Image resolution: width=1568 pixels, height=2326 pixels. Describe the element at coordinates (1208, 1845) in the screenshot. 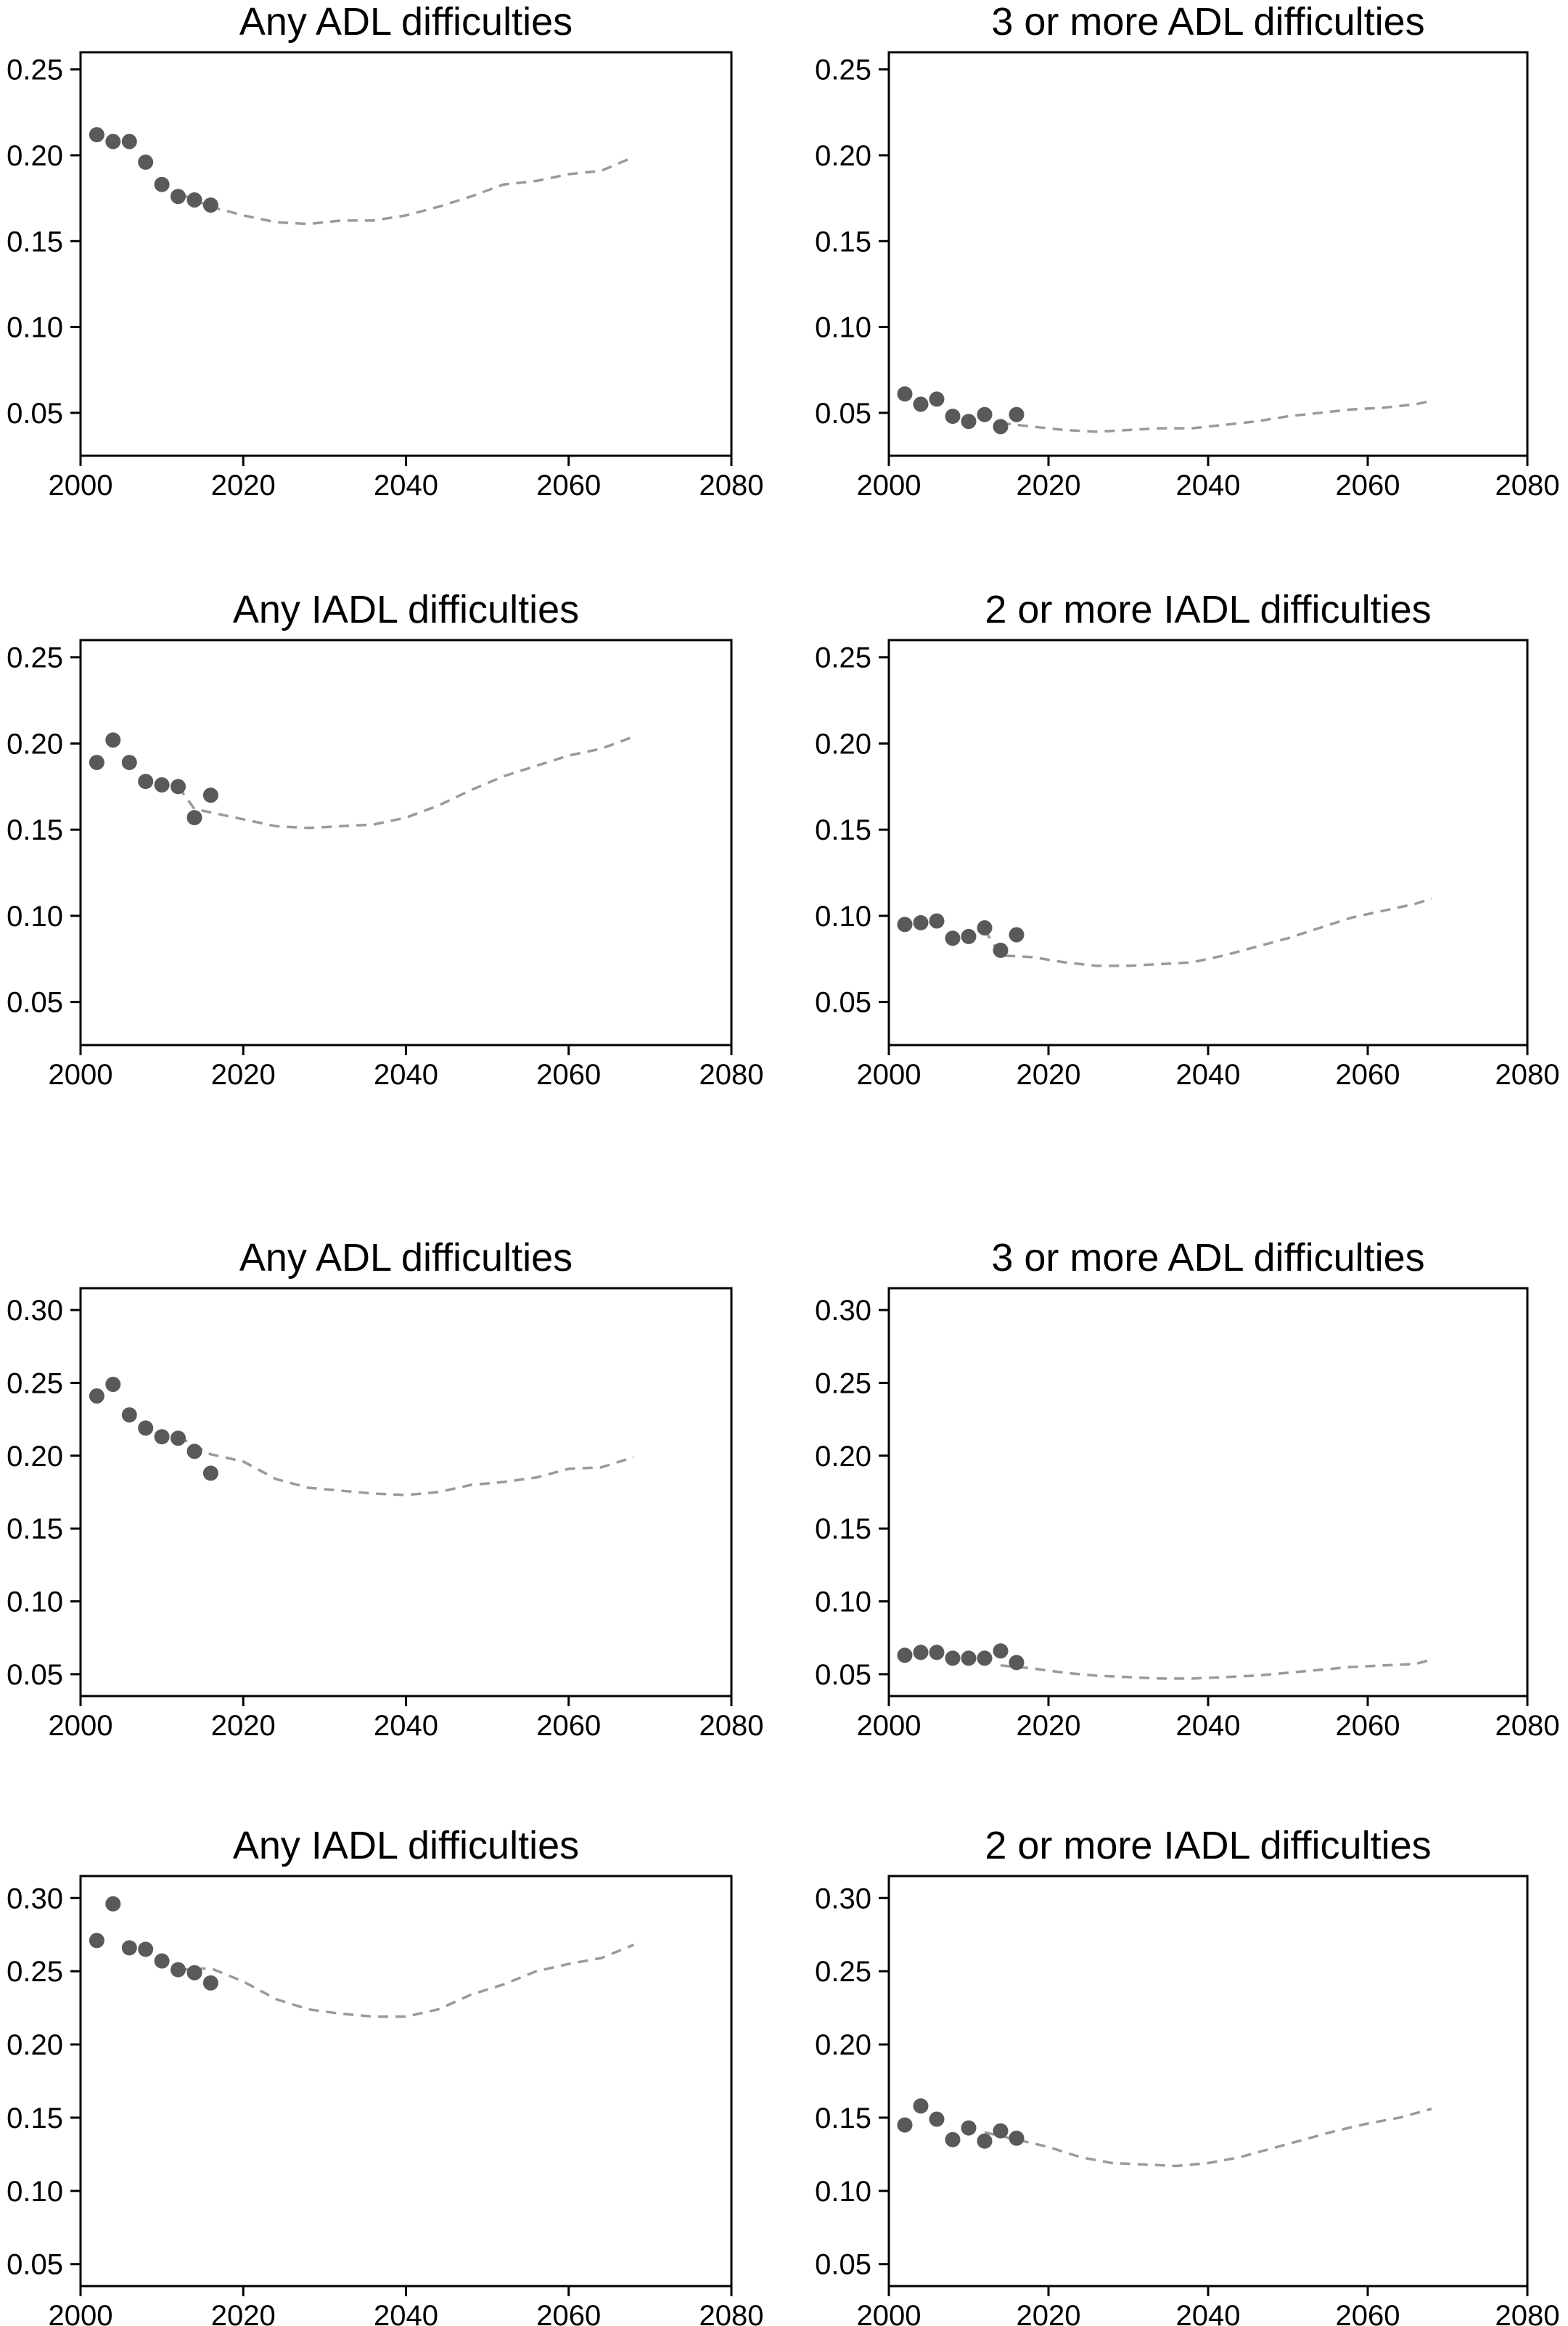

I see `panel-title: 2 or more IADL difficulties` at that location.